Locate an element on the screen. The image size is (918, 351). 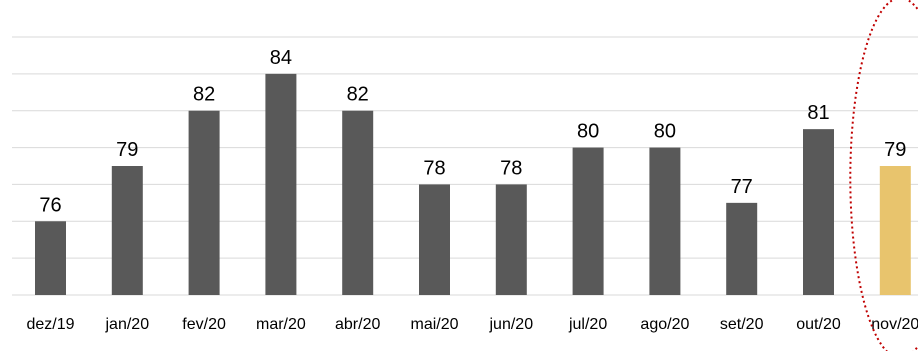
data-label: 77 is located at coordinates (742, 187).